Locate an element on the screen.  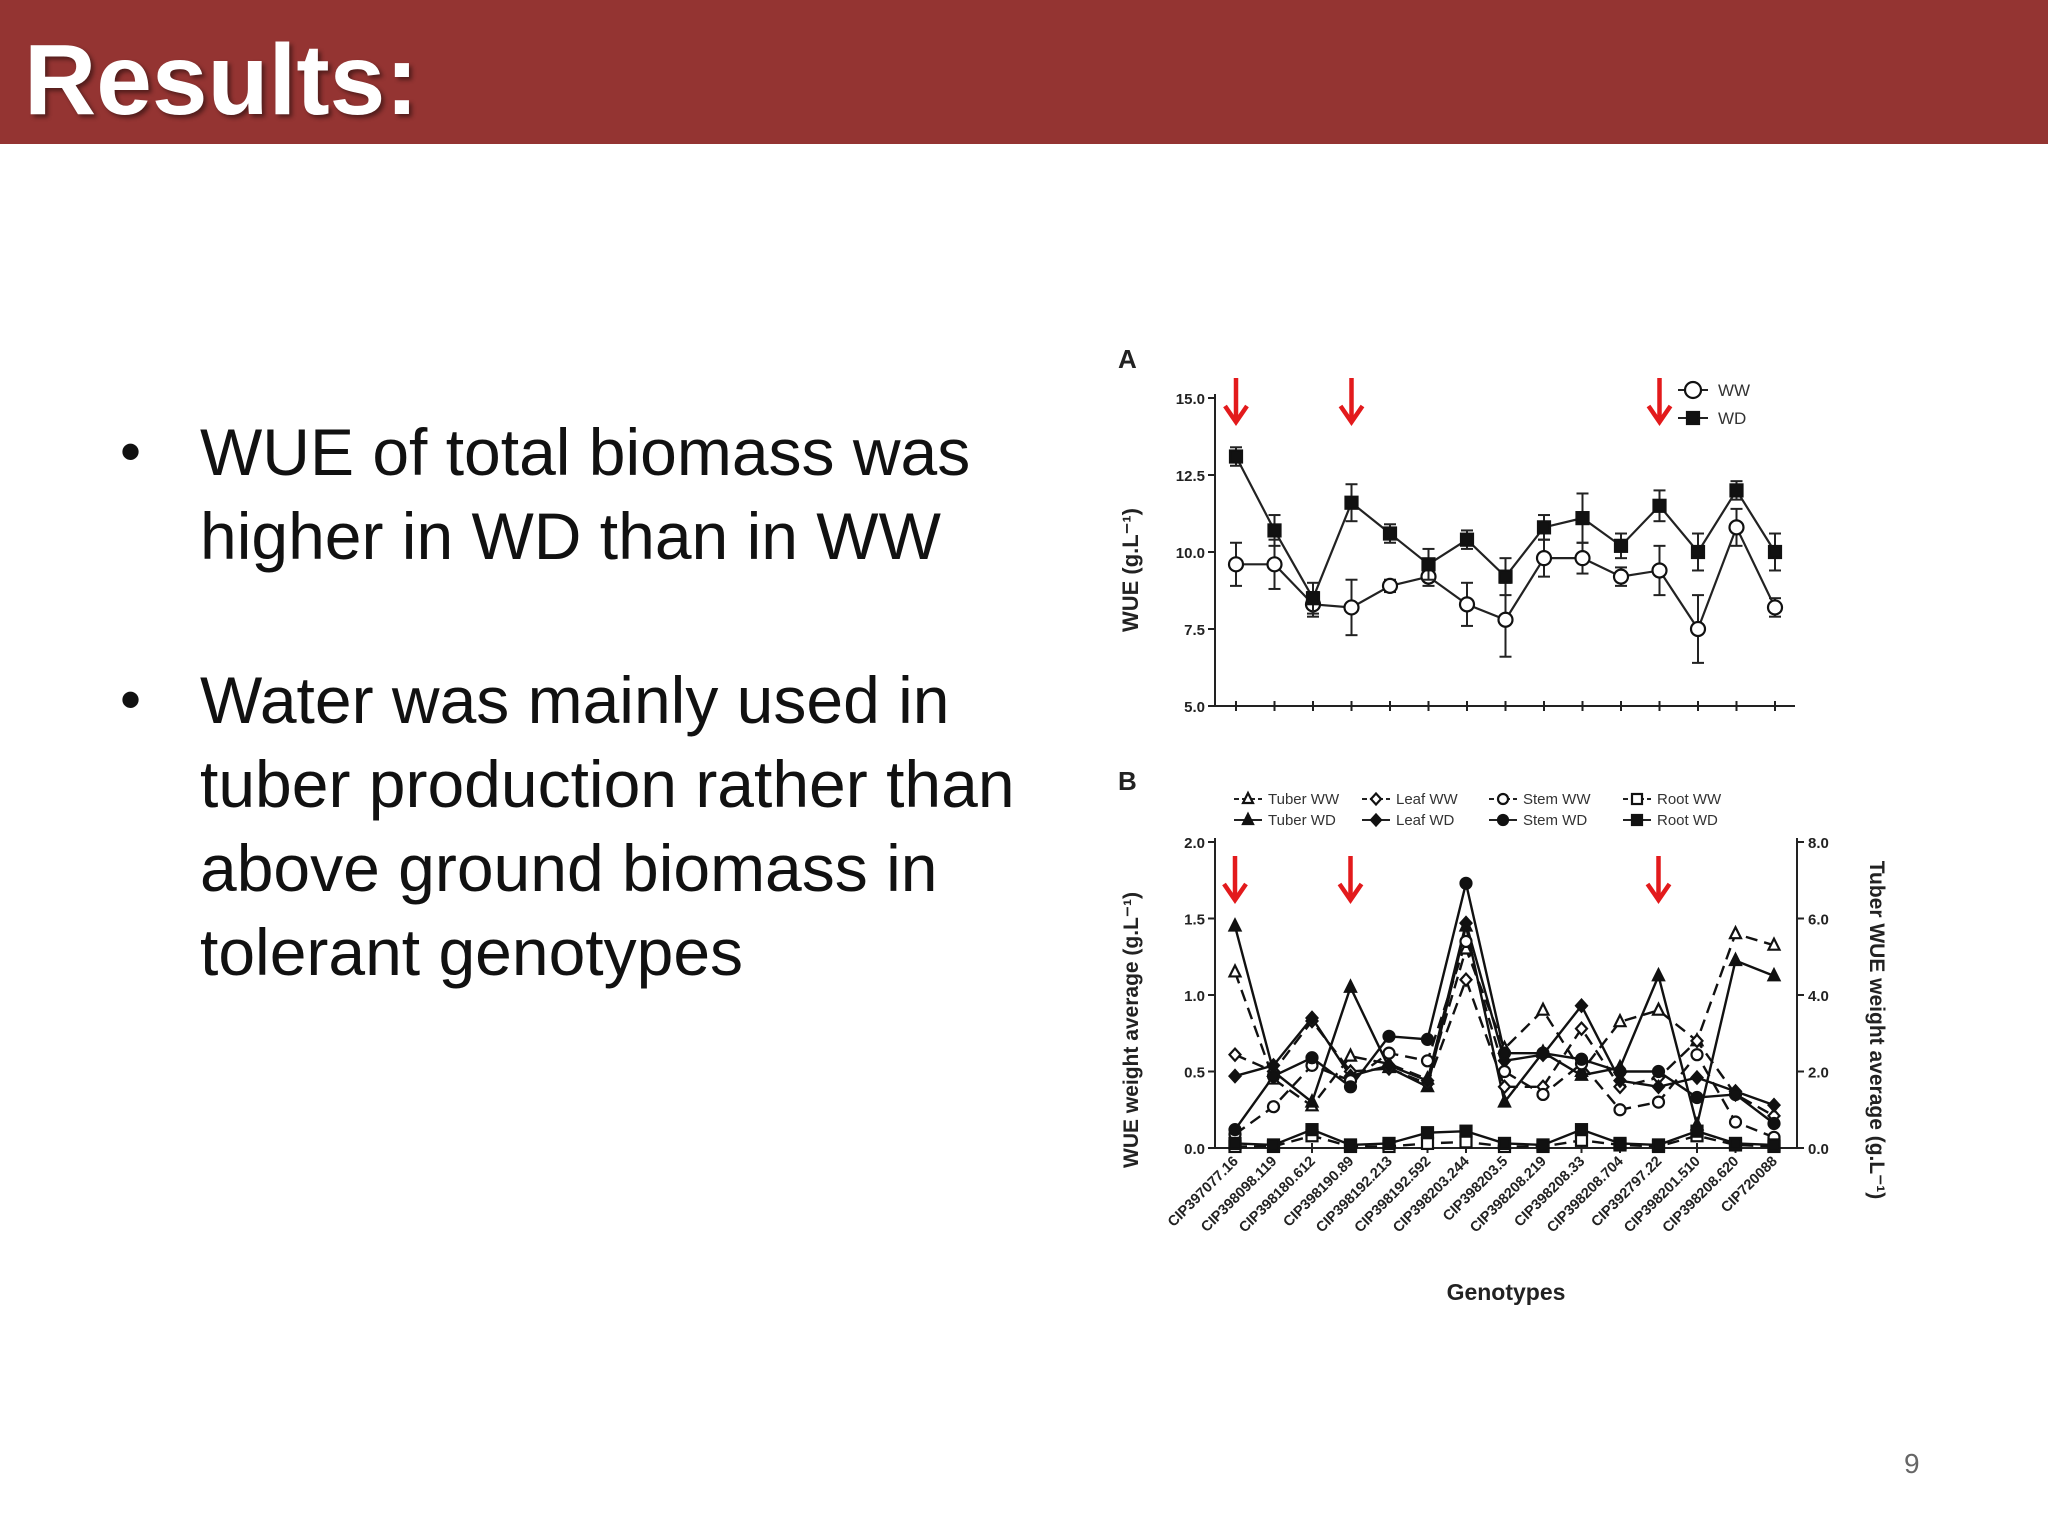
legend-marker-leaf-wd is located at coordinates (1376, 820).